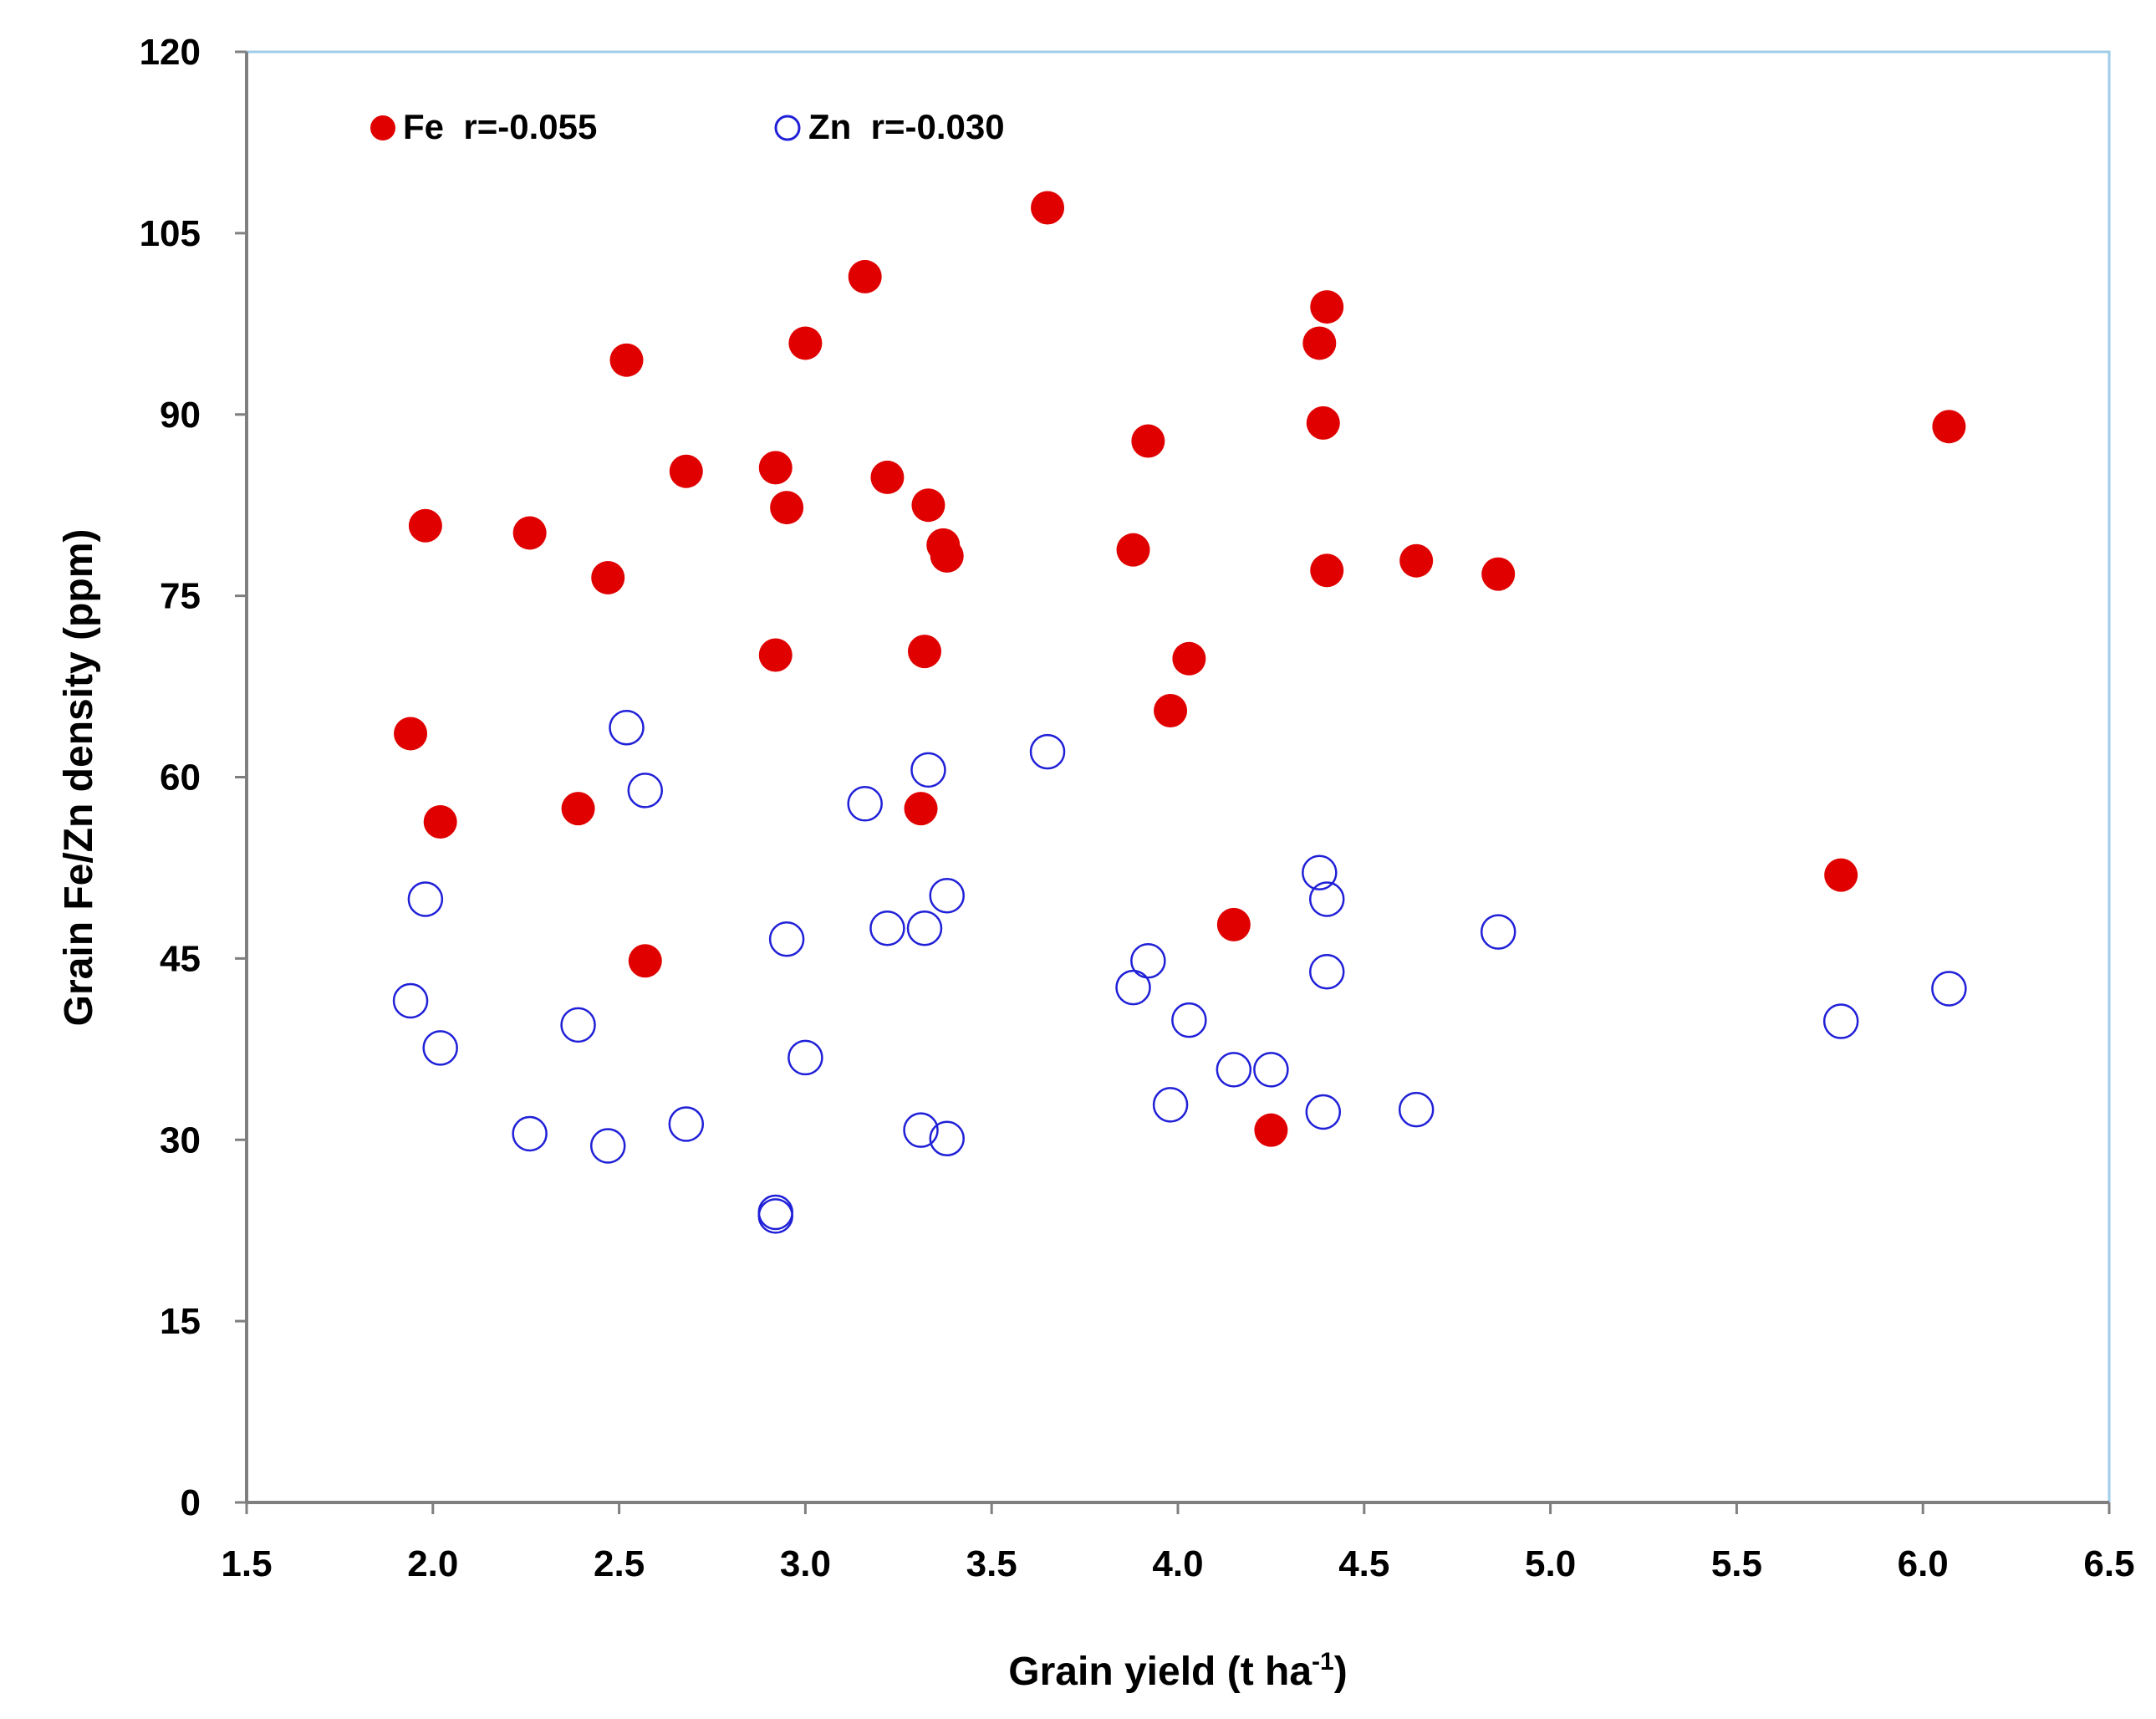  I want to click on legend-fe-marker, so click(383, 127).